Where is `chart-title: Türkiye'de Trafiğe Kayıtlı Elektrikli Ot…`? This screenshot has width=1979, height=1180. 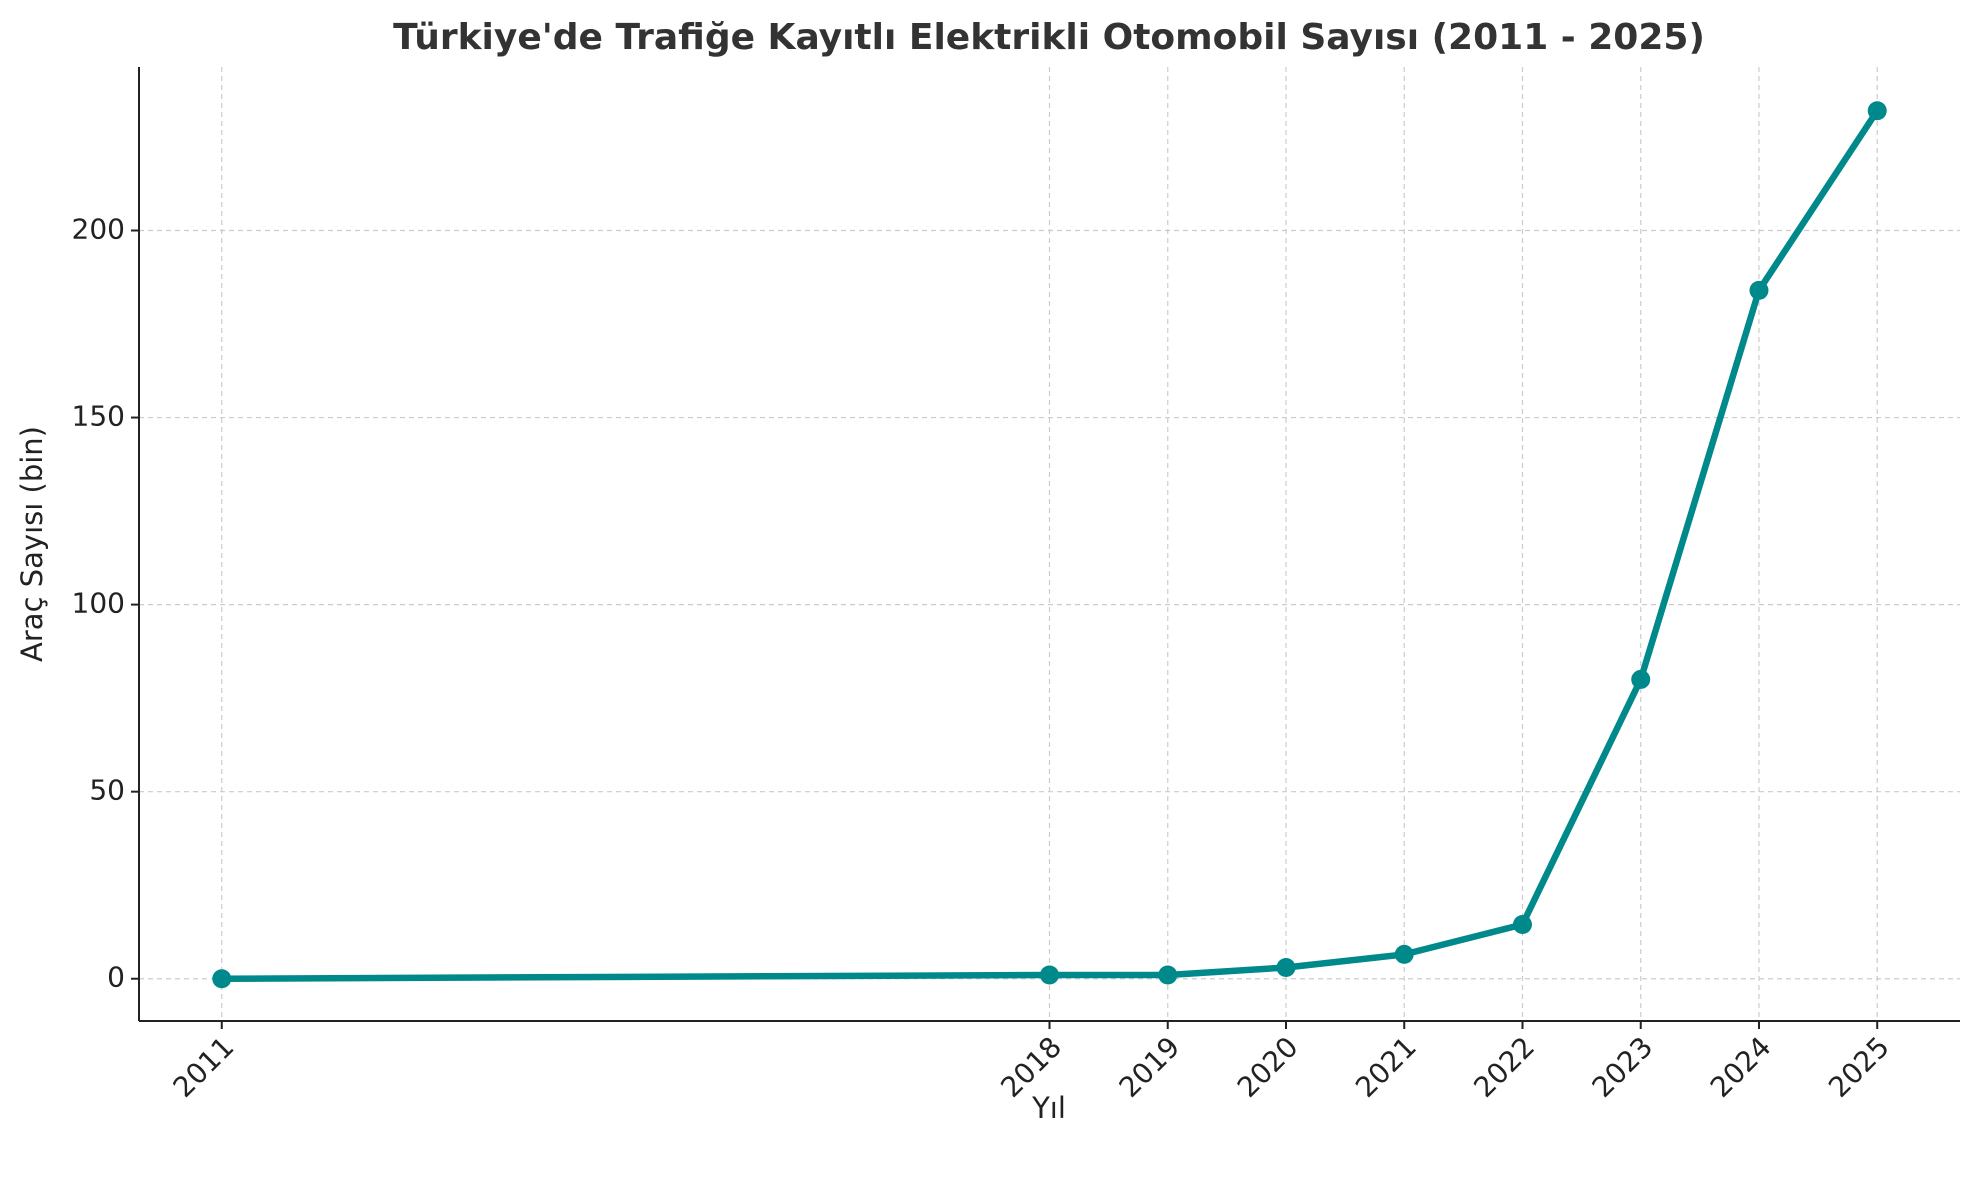 chart-title: Türkiye'de Trafiğe Kayıtlı Elektrikli Ot… is located at coordinates (1049, 37).